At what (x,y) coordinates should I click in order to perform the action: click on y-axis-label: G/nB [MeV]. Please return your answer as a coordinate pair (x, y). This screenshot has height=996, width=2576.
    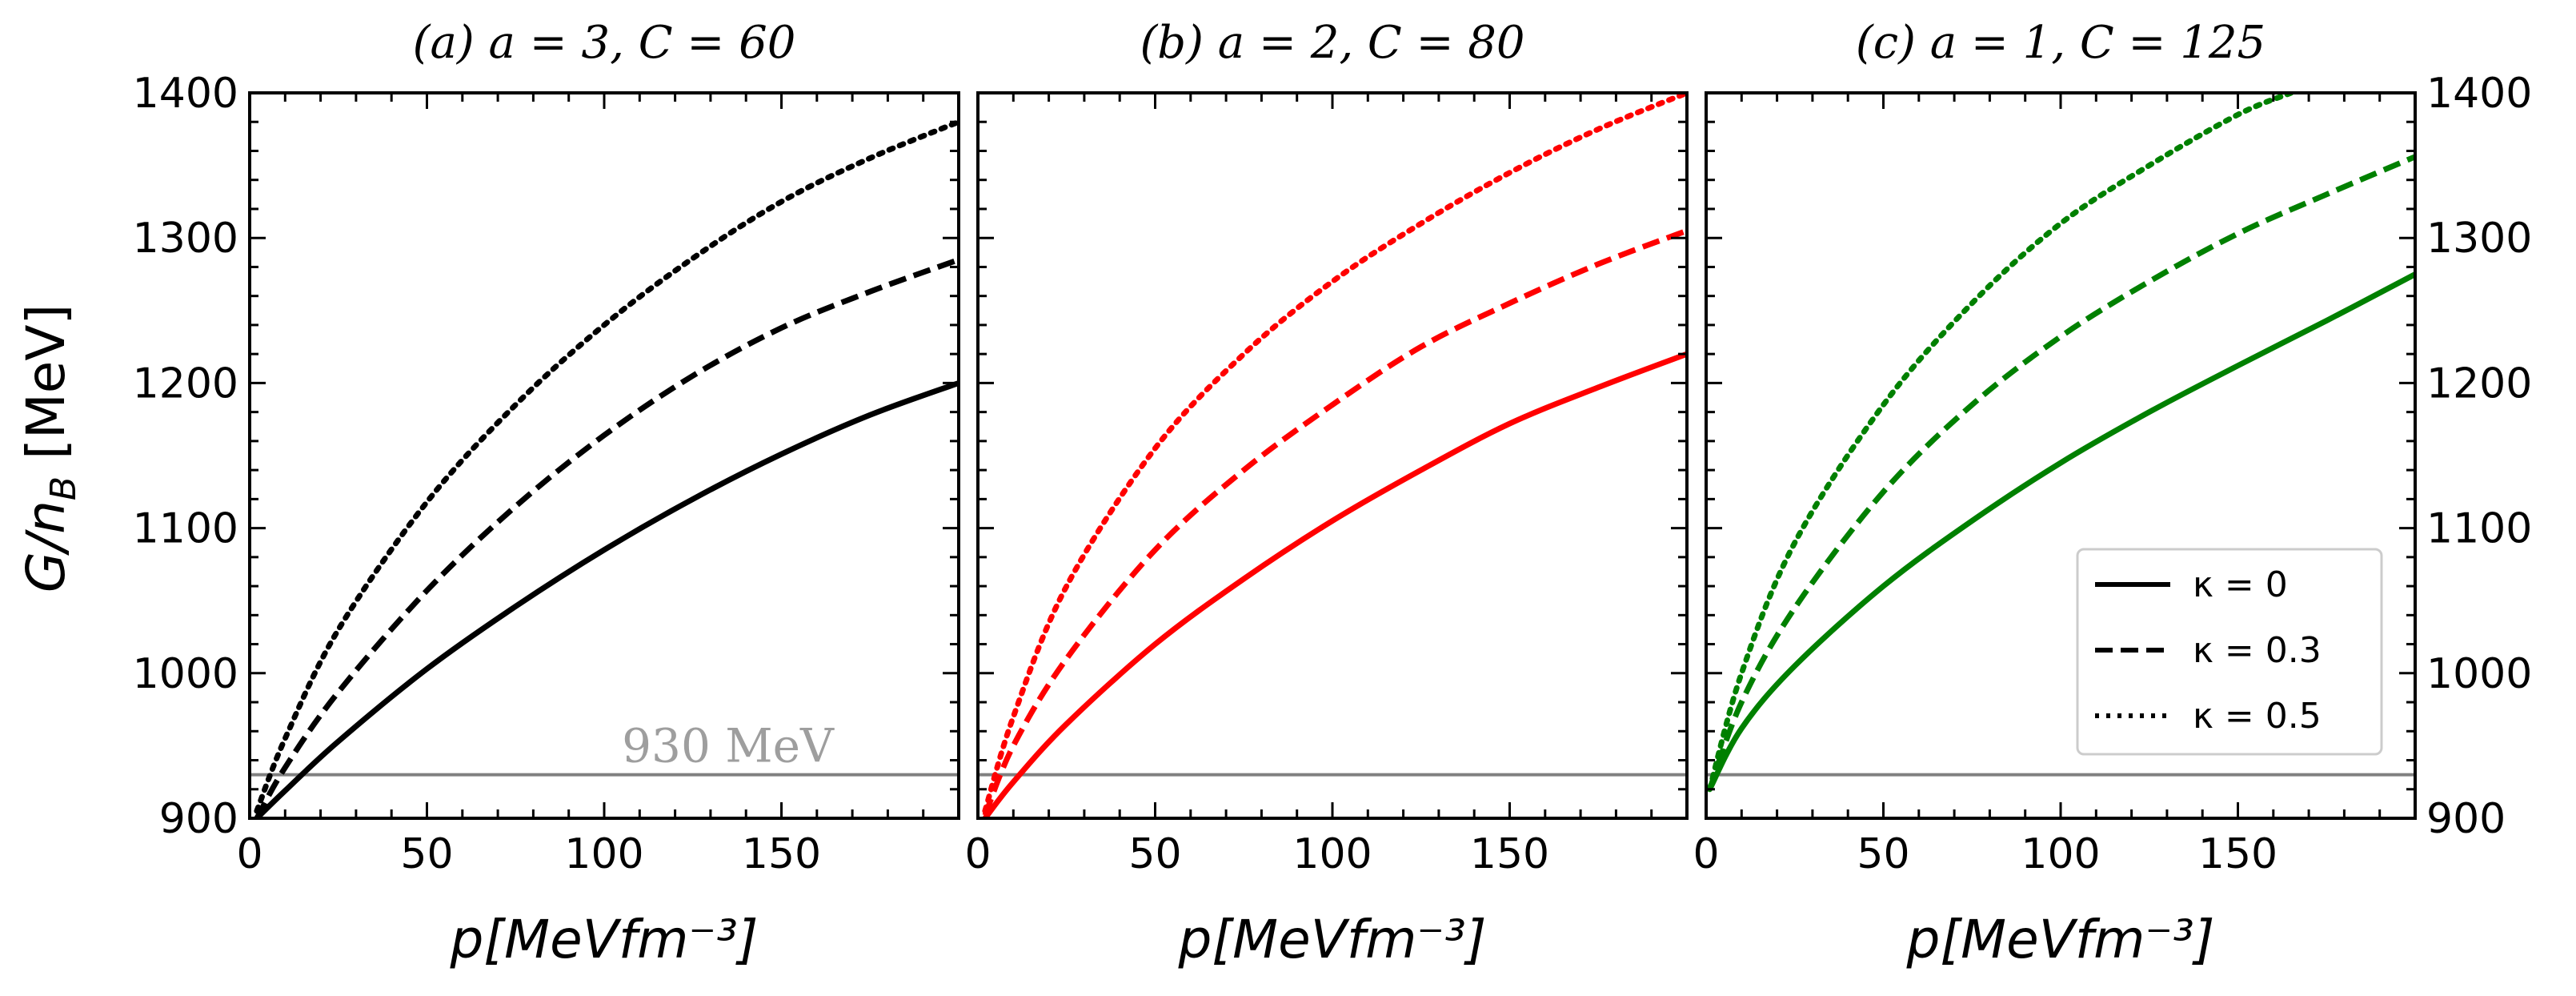
    Looking at the image, I should click on (49, 448).